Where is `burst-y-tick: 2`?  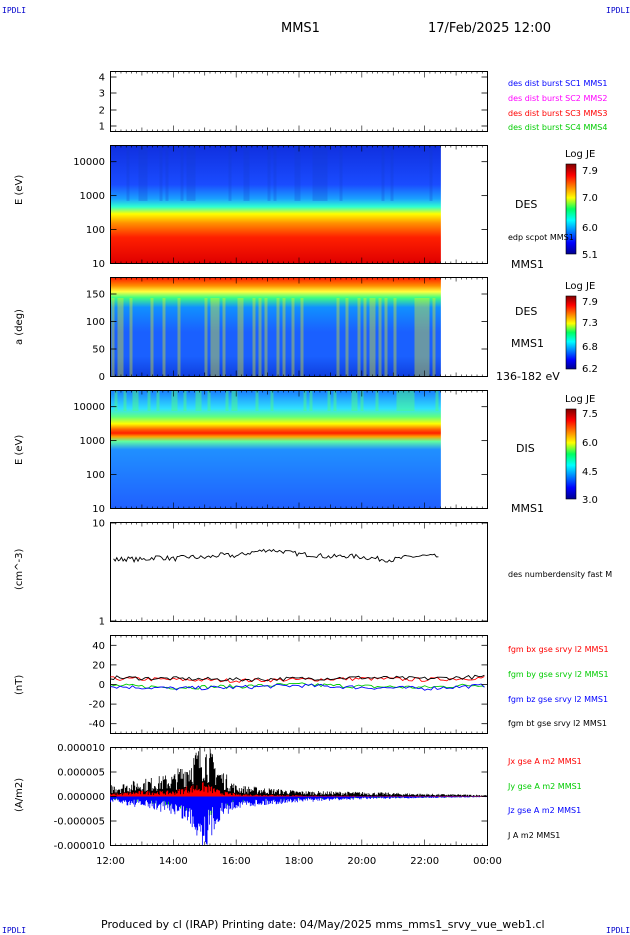
burst-y-tick: 2 is located at coordinates (102, 111).